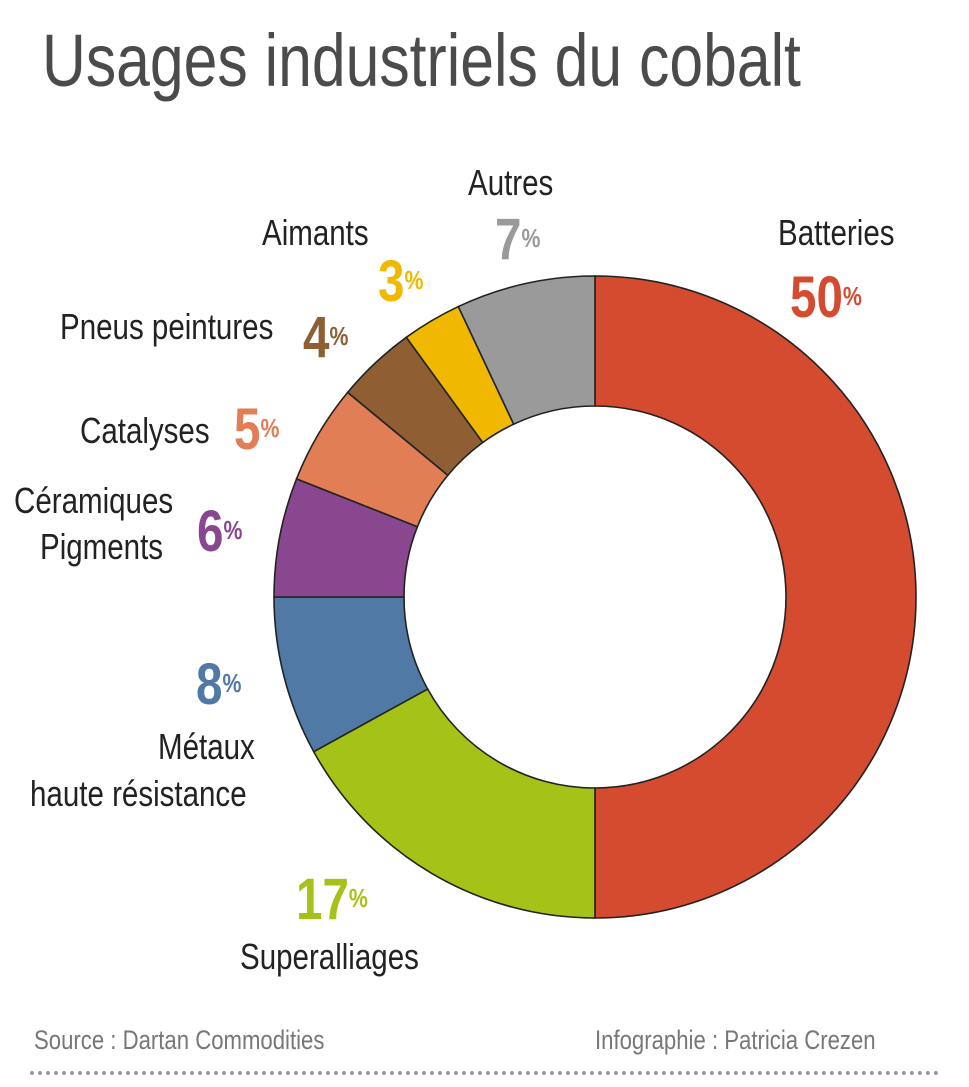 The image size is (969, 1087). I want to click on pct-pneus: 4%, so click(326, 337).